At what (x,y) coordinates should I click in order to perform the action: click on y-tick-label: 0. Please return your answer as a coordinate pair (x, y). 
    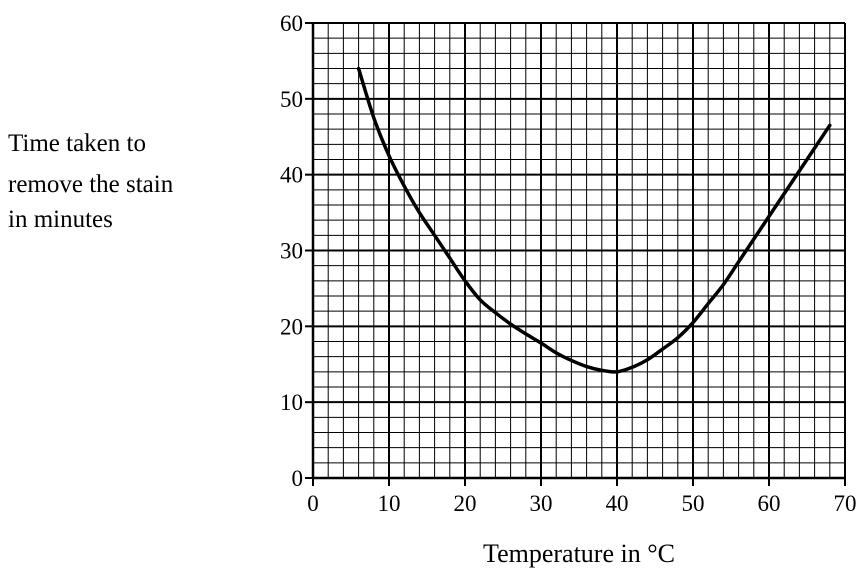
    Looking at the image, I should click on (298, 478).